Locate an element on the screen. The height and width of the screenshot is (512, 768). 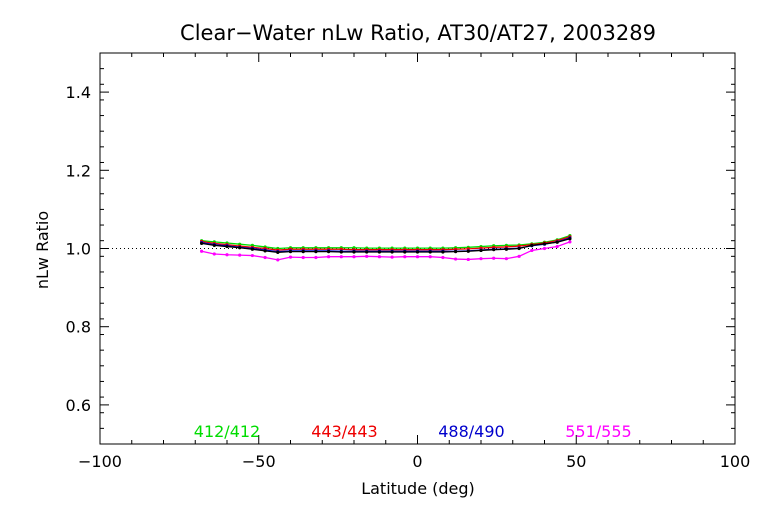
x-tick-label: −50 is located at coordinates (259, 461).